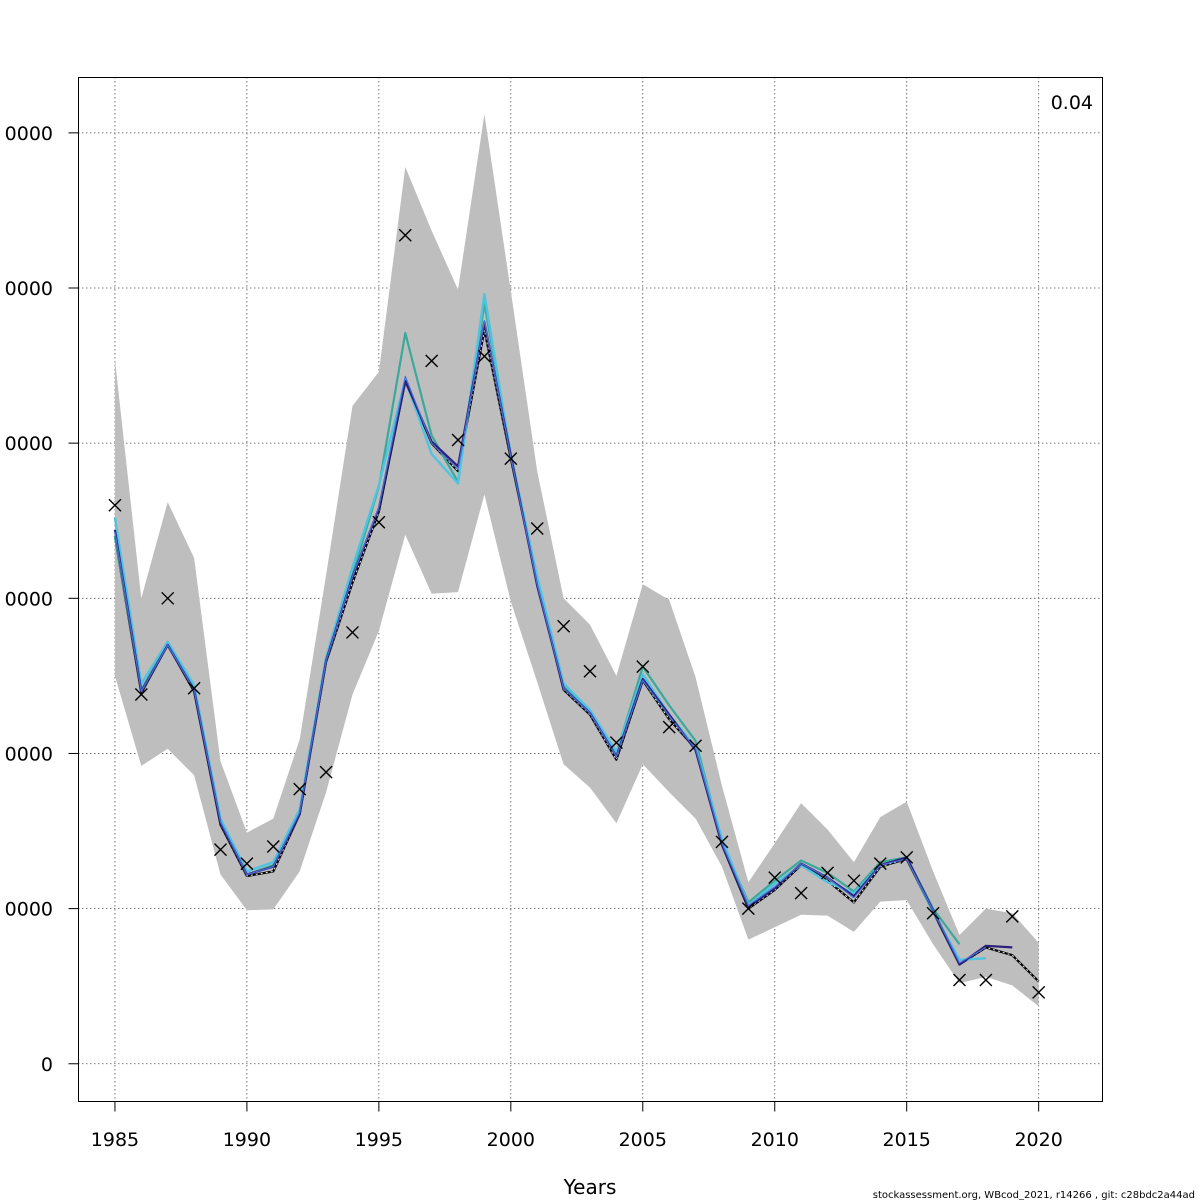 This screenshot has height=1200, width=1200. I want to click on y-tick-label: 0, so click(47, 1065).